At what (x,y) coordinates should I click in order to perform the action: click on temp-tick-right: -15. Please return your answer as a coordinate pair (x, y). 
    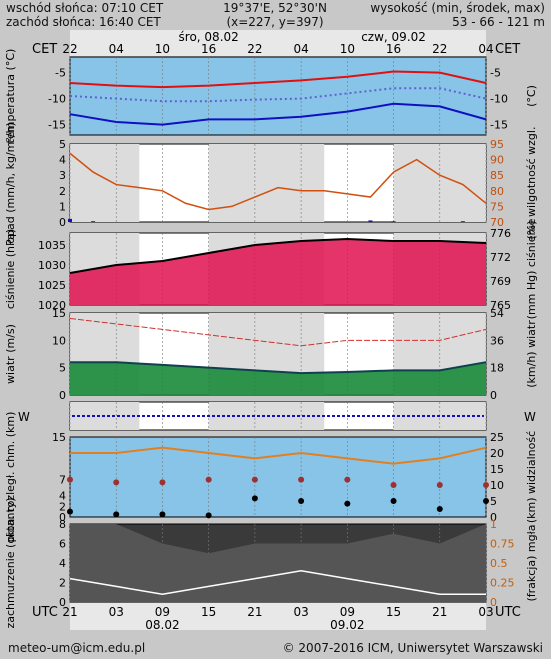
    Looking at the image, I should click on (499, 125).